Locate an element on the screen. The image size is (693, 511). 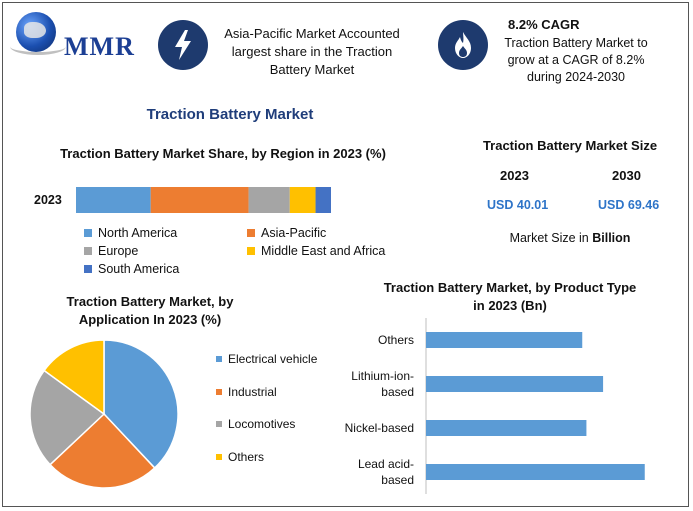
swoosh-icon is located at coordinates (38, 46).